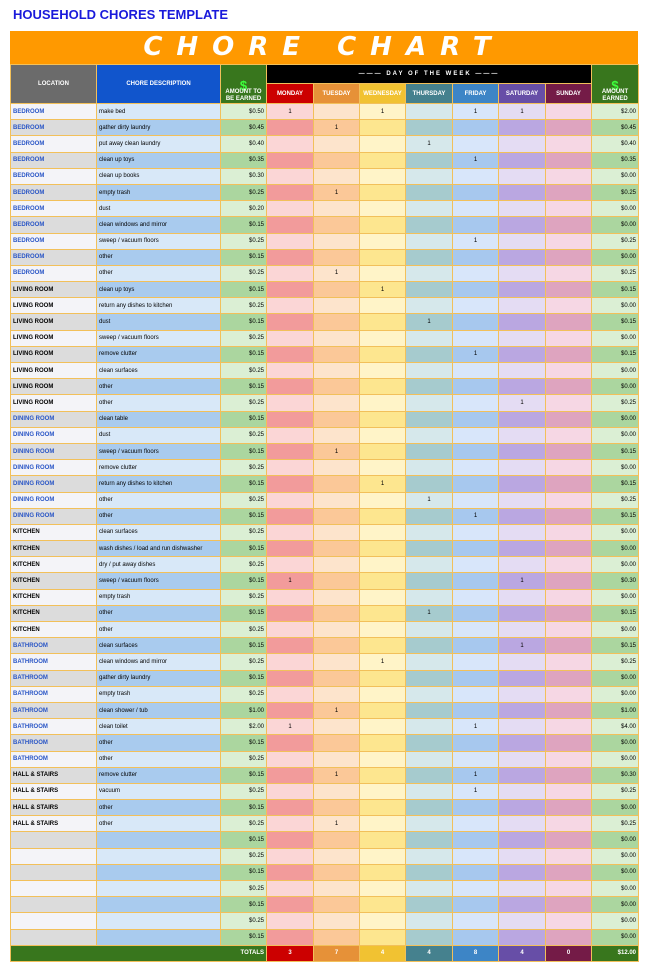  Describe the element at coordinates (158, 791) in the screenshot. I see `chore-description-cell: vacuum` at that location.